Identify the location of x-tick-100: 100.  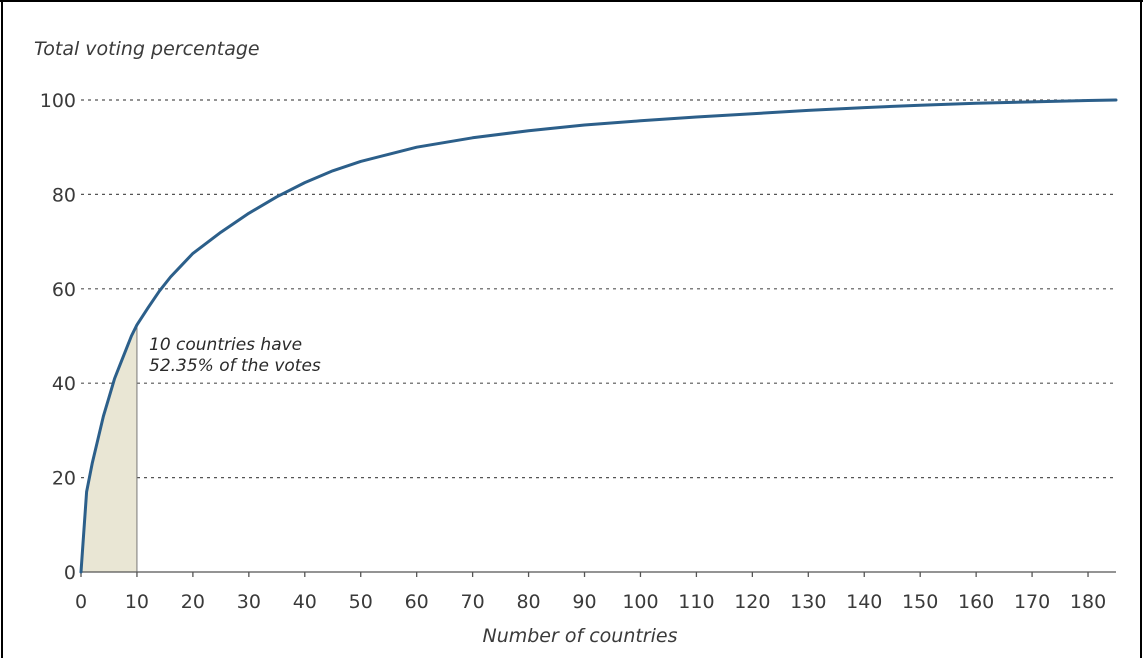
(640, 602).